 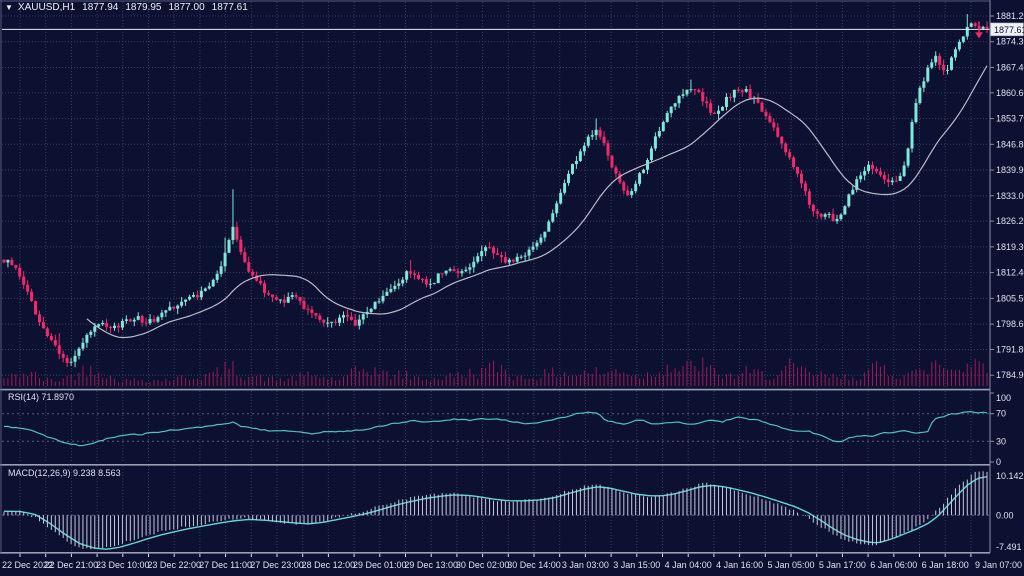 I want to click on svg-text: 30 Dec 14:00, so click(x=534, y=565).